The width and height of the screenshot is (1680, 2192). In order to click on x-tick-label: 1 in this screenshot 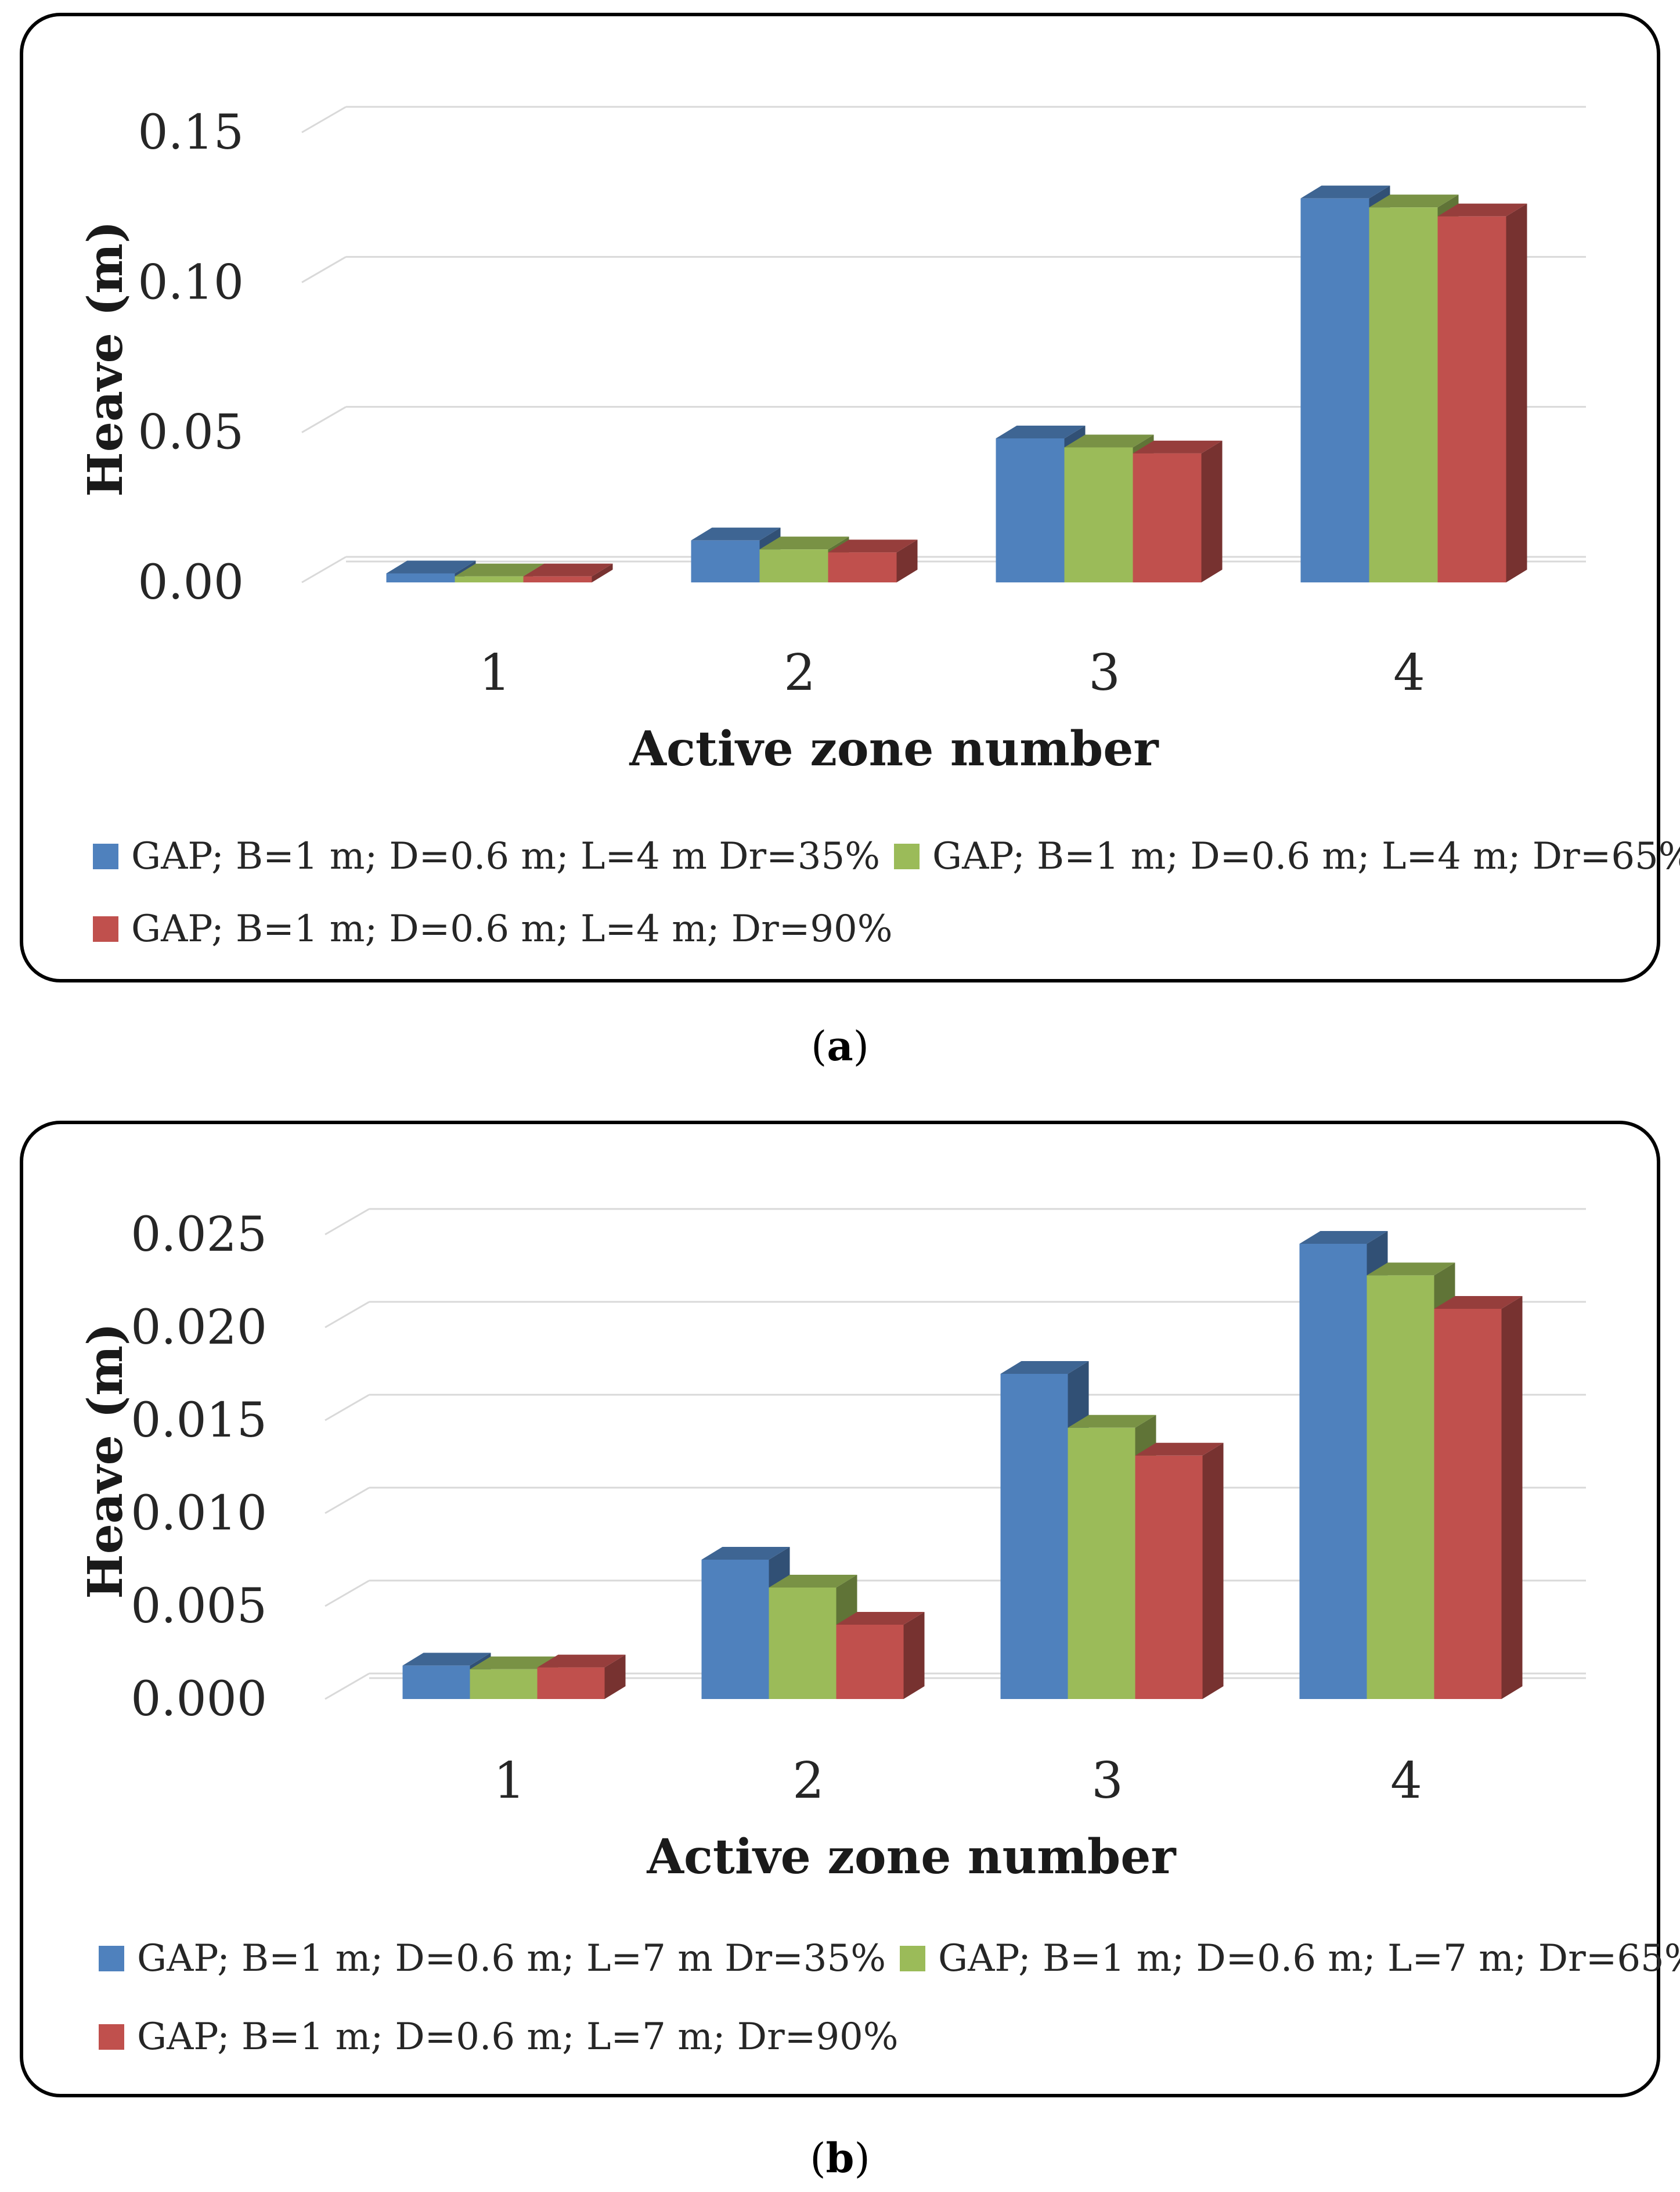, I will do `click(495, 673)`.